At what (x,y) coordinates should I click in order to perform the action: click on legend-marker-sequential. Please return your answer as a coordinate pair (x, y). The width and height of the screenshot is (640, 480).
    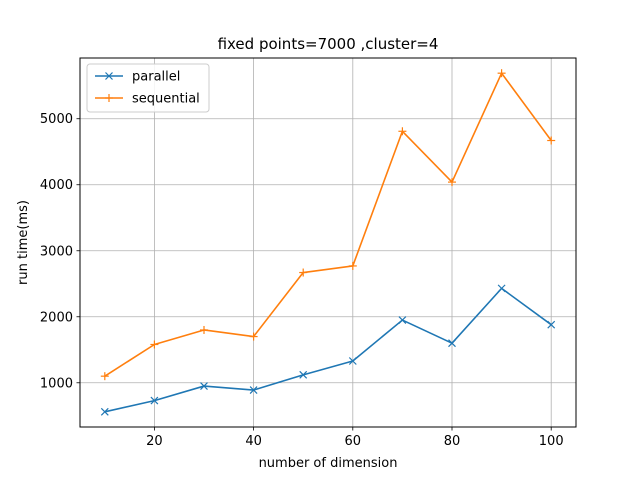
    Looking at the image, I should click on (109, 98).